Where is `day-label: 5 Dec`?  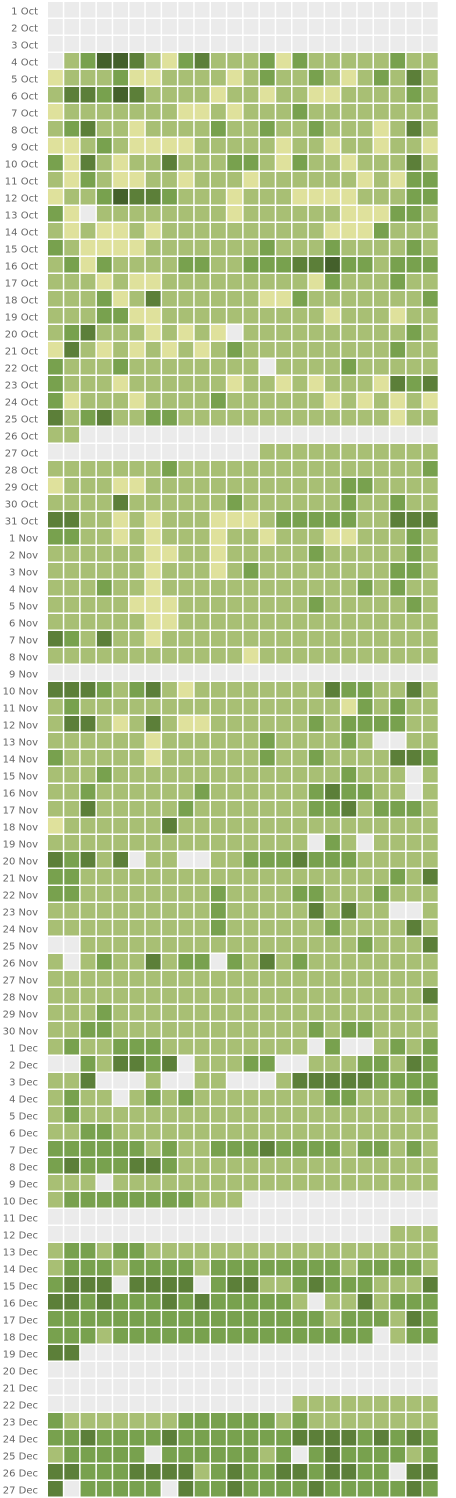
day-label: 5 Dec is located at coordinates (23, 1117).